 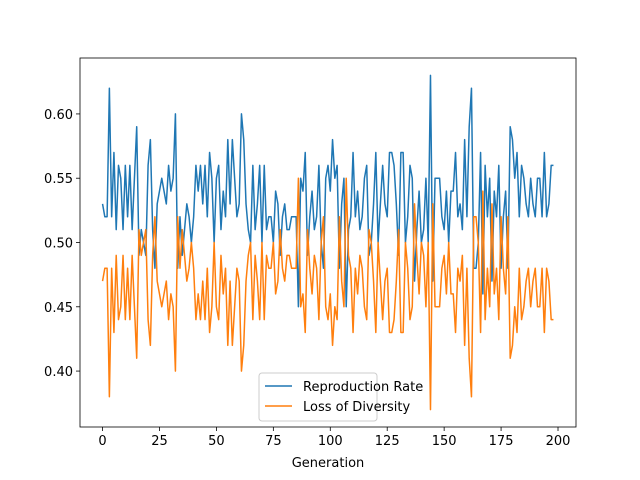 What do you see at coordinates (444, 441) in the screenshot?
I see `x-tick-label: 150` at bounding box center [444, 441].